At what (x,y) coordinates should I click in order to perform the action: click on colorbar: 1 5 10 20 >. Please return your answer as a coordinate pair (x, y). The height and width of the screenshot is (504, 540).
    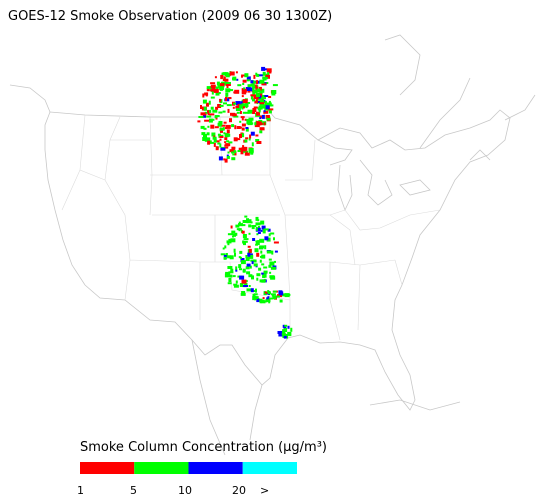
    Looking at the image, I should click on (187, 479).